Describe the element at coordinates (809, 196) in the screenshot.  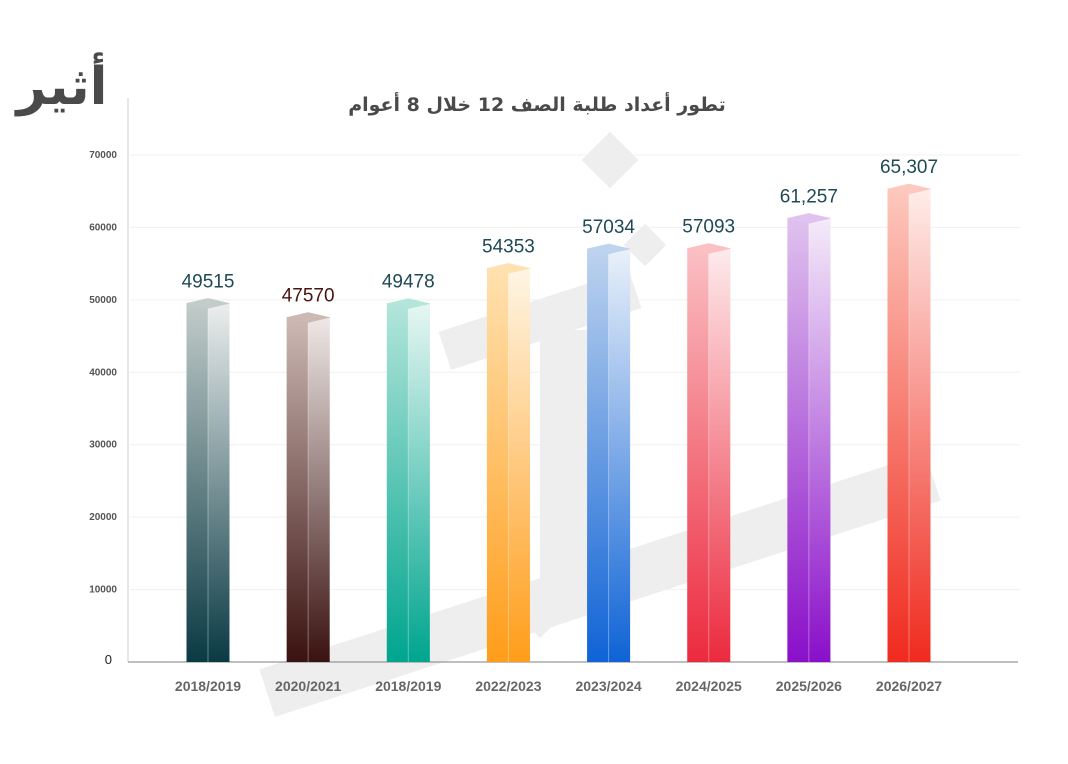
I see `value-label: 61,257` at that location.